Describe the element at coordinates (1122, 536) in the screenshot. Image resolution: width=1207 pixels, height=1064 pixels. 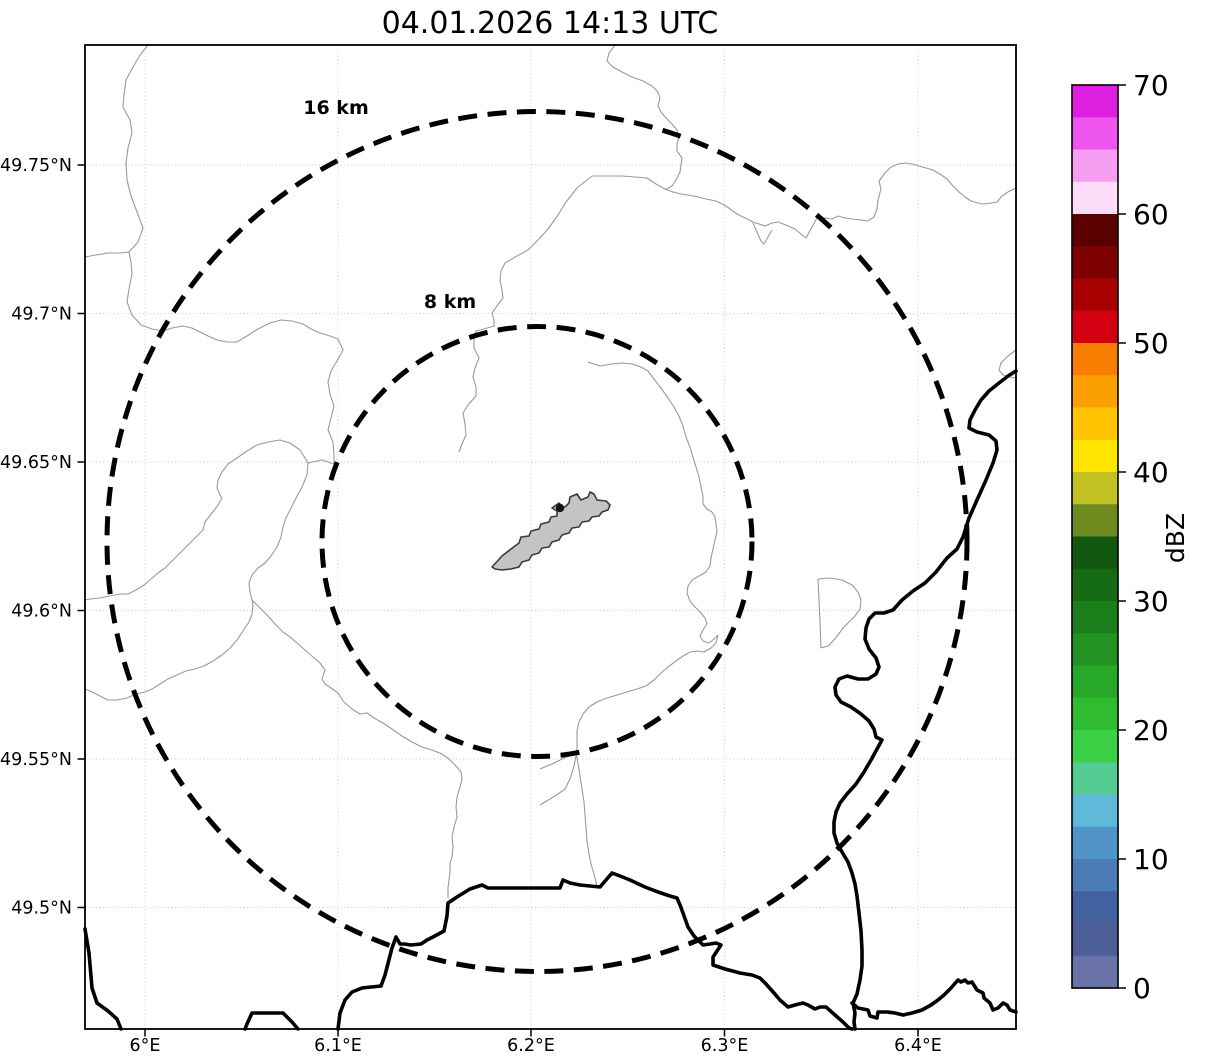
I see `colorbar-ticks` at that location.